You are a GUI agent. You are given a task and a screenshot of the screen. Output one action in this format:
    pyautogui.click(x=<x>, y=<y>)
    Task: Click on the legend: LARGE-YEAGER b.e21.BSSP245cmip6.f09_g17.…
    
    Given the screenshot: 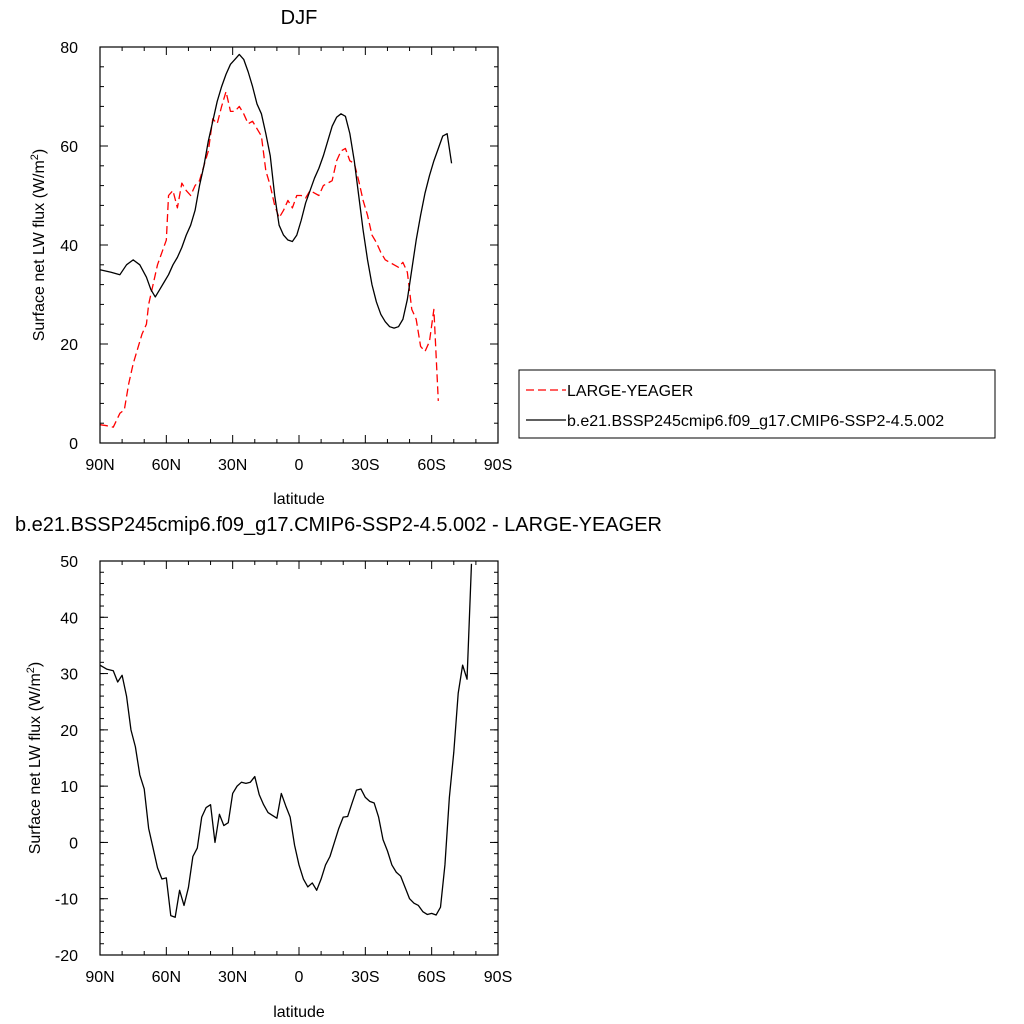 What is the action you would take?
    pyautogui.click(x=757, y=404)
    